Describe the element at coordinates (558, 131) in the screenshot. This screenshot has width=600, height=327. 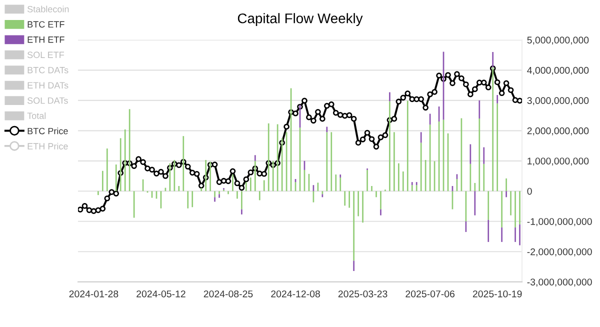
I see `y-tick-label: 2,000,000,000` at that location.